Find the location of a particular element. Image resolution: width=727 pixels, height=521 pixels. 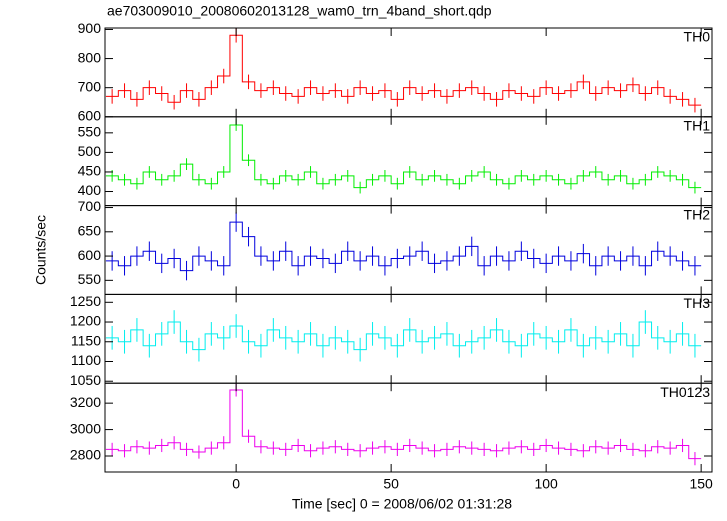

x-tick-label: 50 is located at coordinates (391, 484).